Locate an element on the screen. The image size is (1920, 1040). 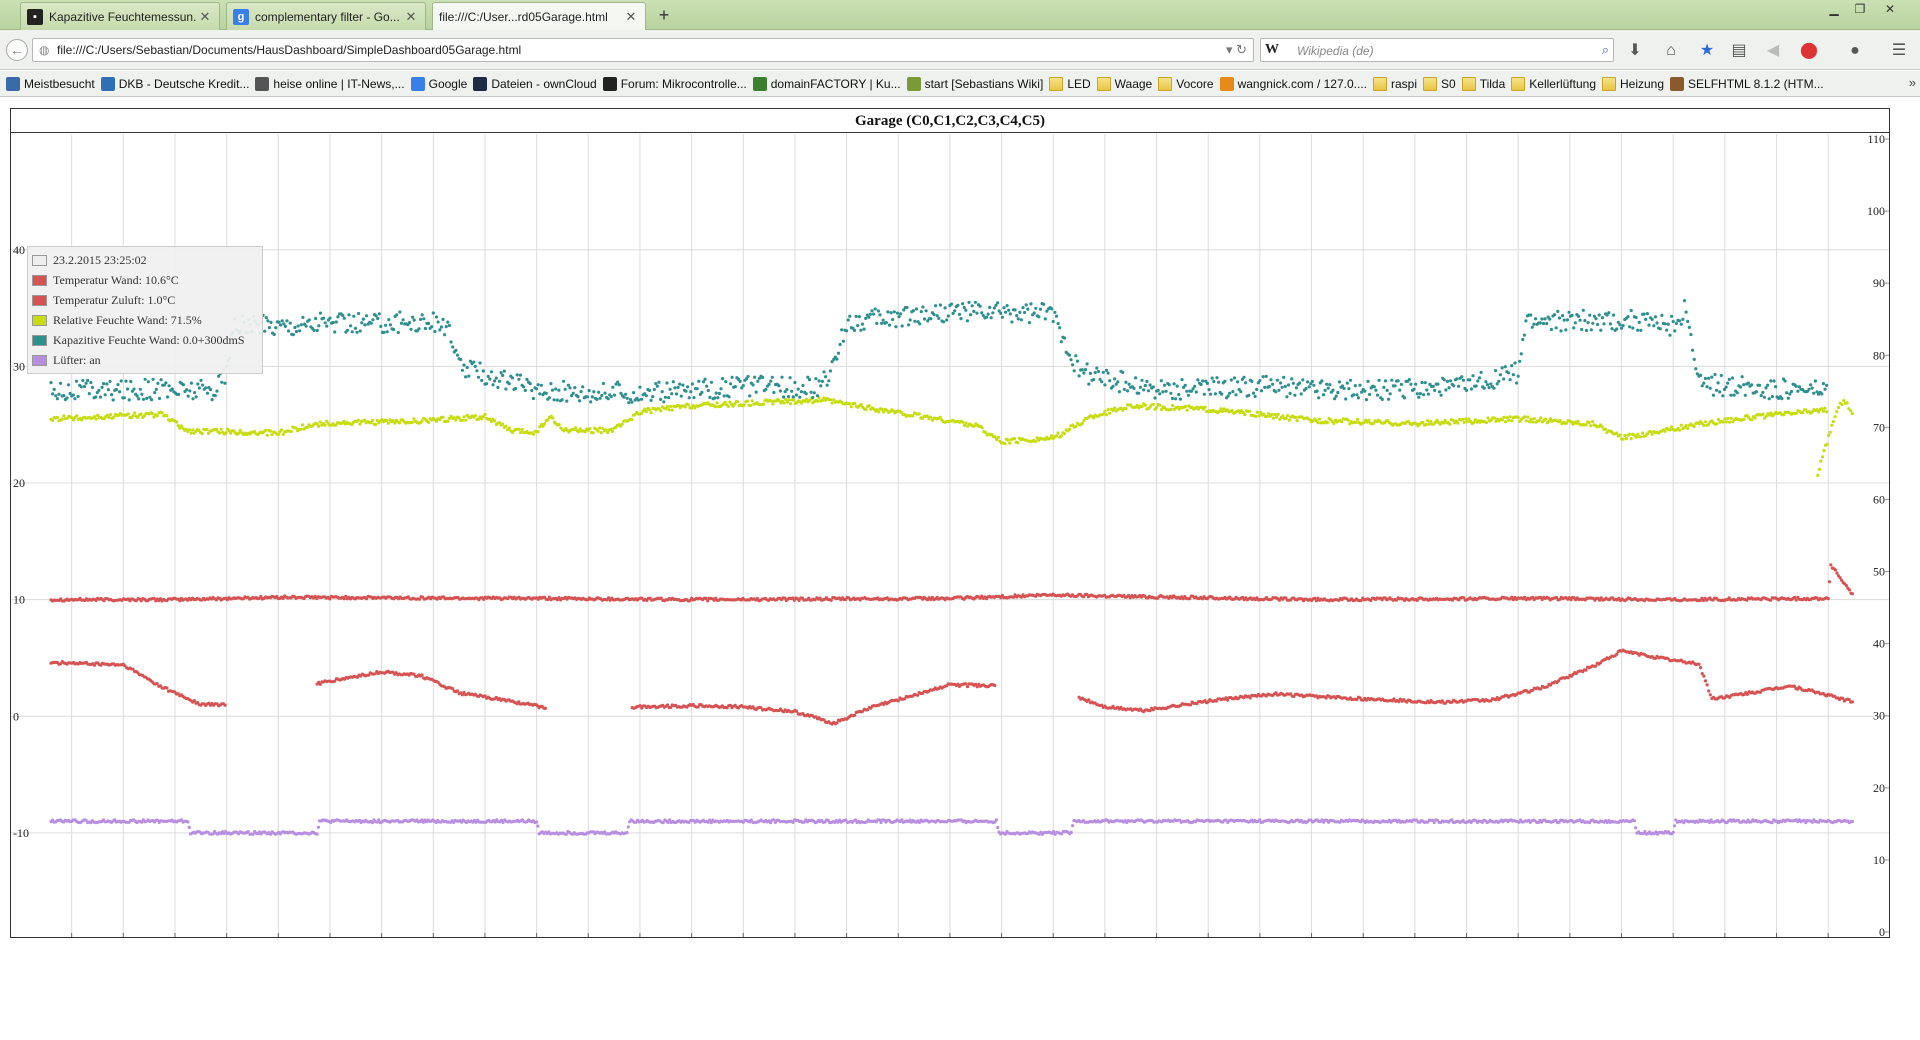
search-icon: ⌕ is located at coordinates (1605, 49).